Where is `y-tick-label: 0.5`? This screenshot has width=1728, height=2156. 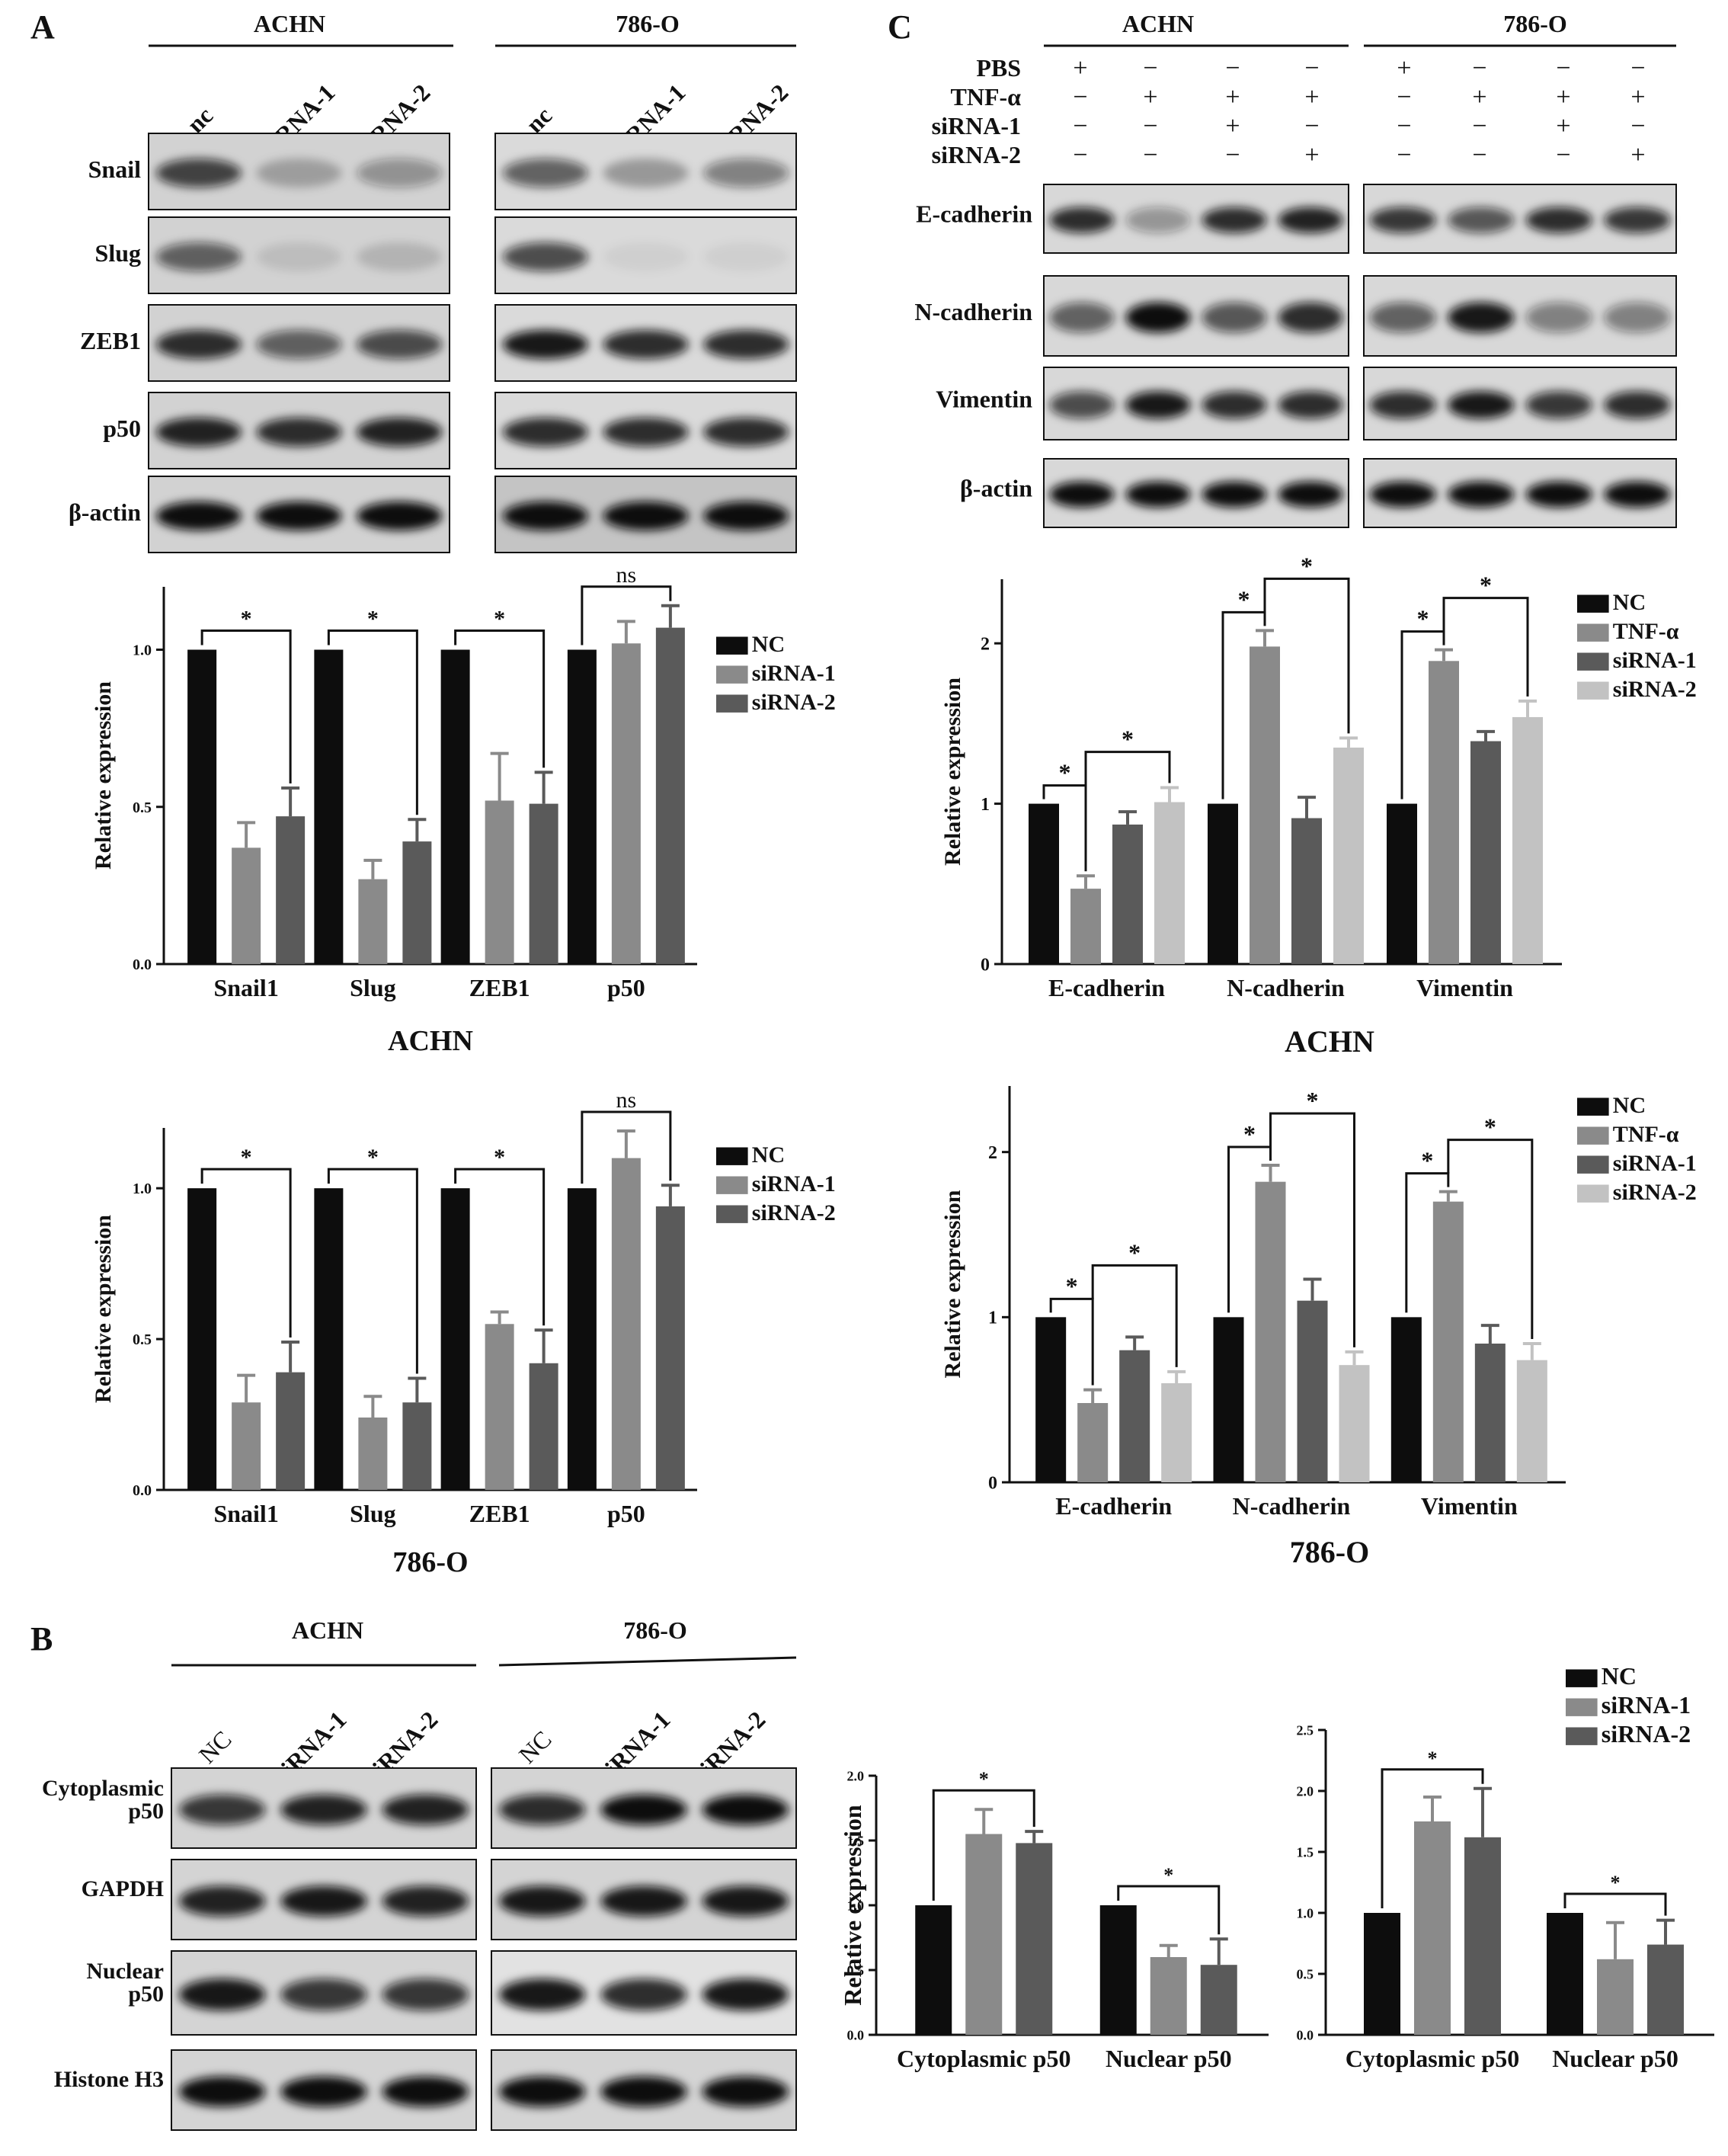
y-tick-label: 0.5 is located at coordinates (1305, 1973).